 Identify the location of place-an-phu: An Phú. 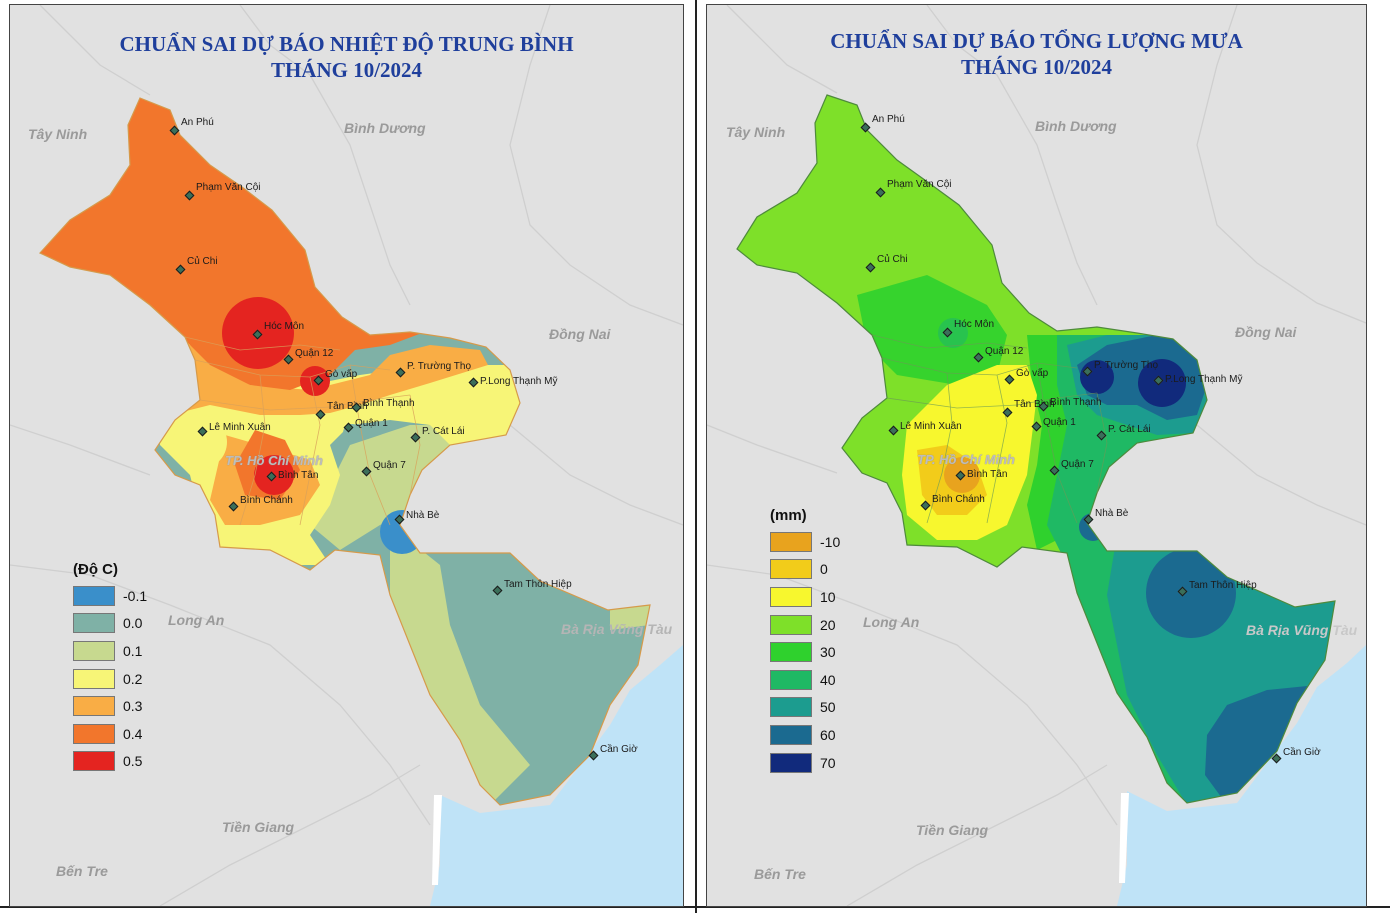
(191, 126).